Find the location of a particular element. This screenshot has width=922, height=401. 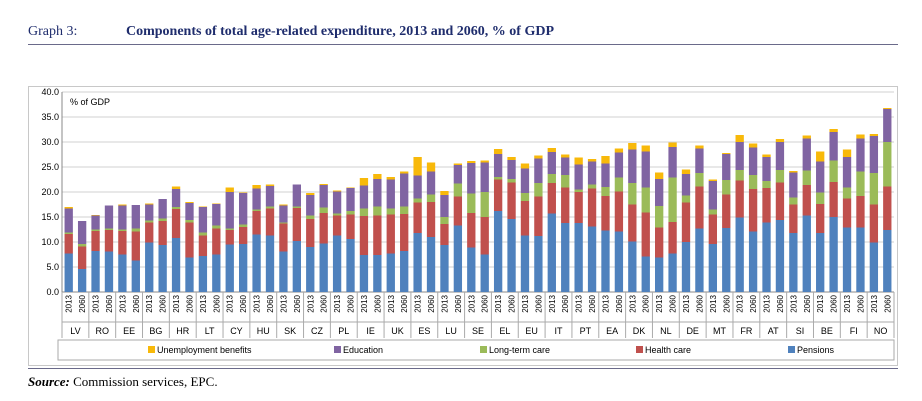

country-label: PL is located at coordinates (343, 331).